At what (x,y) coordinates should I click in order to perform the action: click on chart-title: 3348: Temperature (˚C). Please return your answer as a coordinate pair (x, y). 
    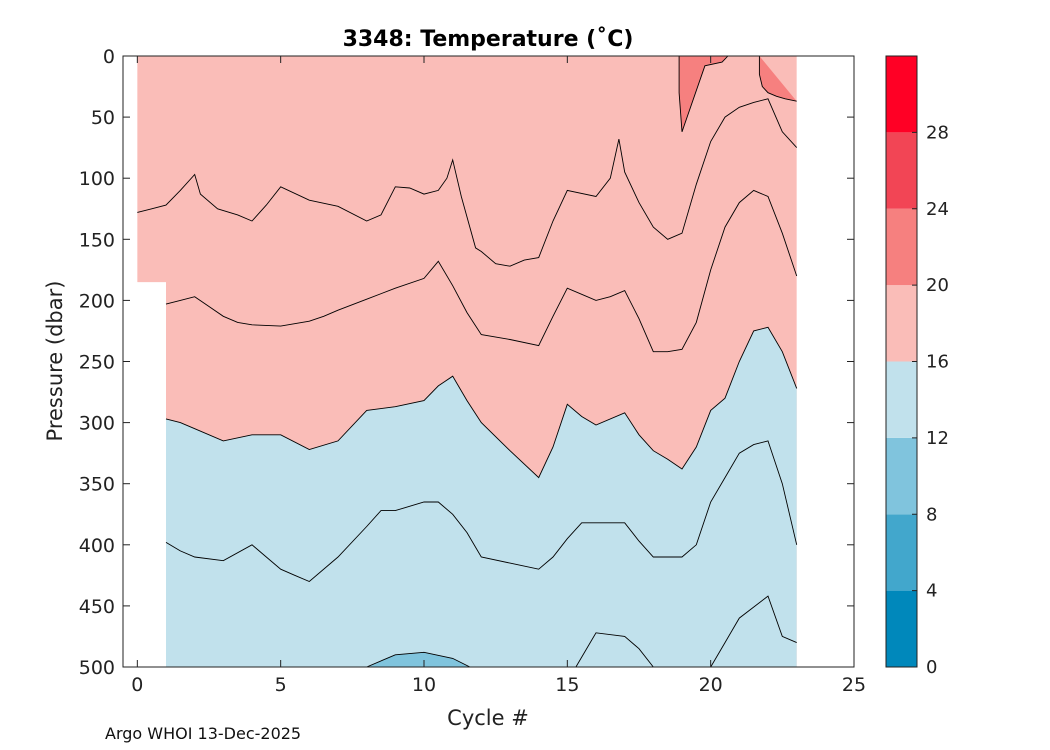
    Looking at the image, I should click on (488, 39).